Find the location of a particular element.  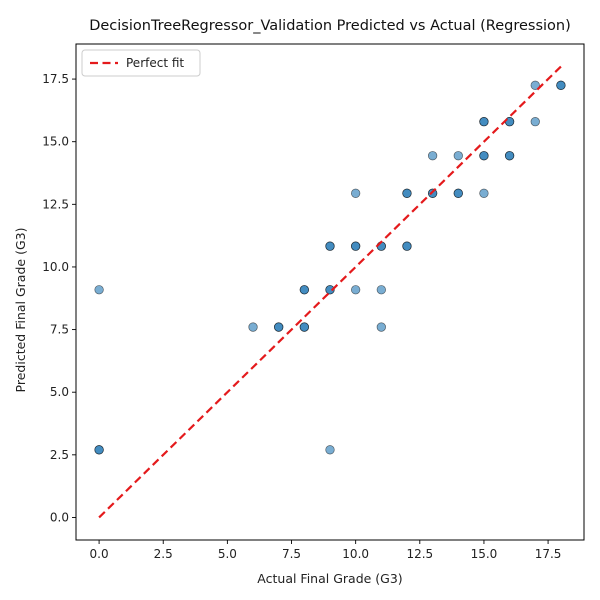

x-axis-label: Actual Final Grade (G3) is located at coordinates (329, 578).